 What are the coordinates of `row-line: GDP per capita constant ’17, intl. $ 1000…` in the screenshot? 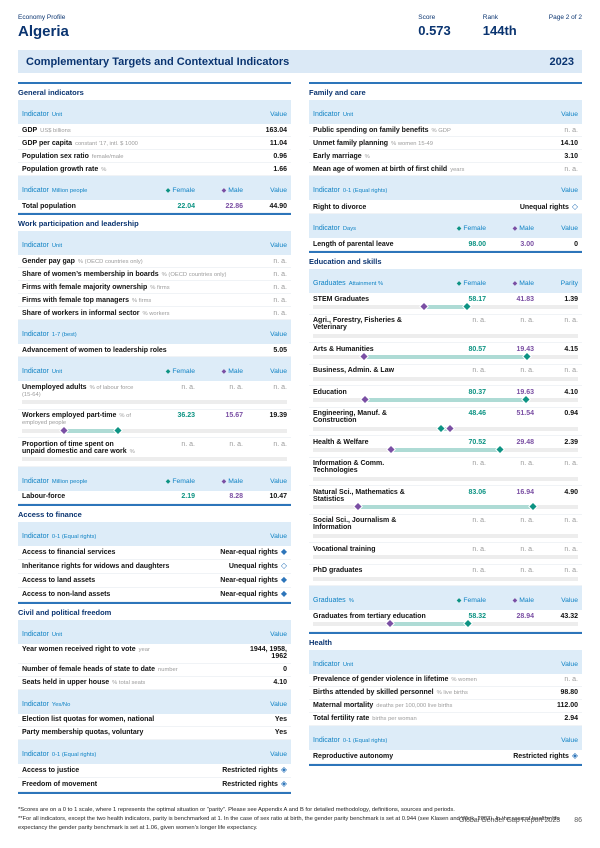 It's located at (154, 143).